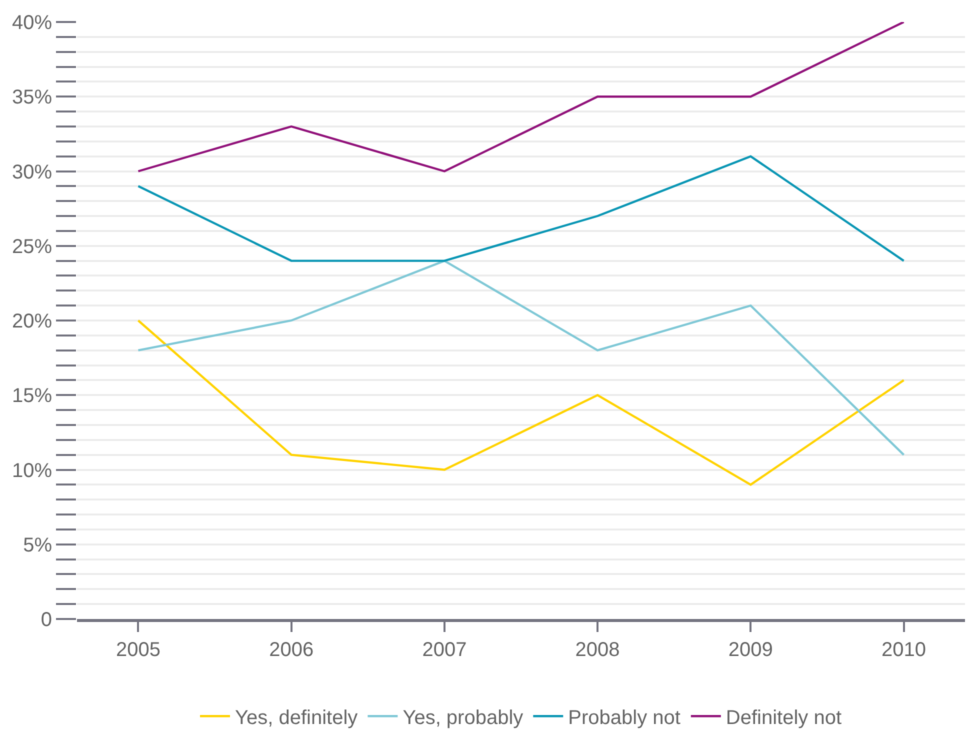 This screenshot has width=980, height=748. What do you see at coordinates (296, 717) in the screenshot?
I see `legend-label: Yes, definitely` at bounding box center [296, 717].